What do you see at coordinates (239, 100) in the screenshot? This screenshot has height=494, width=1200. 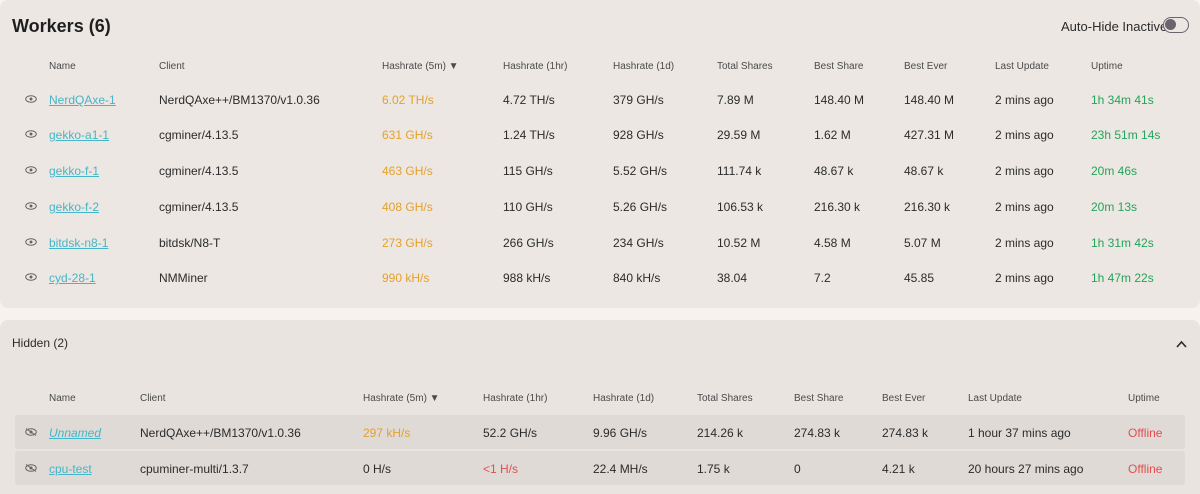 I see `worker-client: NerdQAxe++/BM1370/v1.0.36` at bounding box center [239, 100].